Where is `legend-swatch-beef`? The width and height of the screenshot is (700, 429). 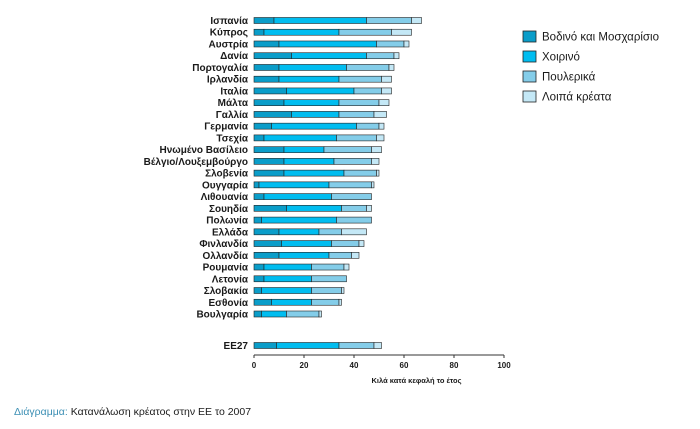
legend-swatch-beef is located at coordinates (529, 36).